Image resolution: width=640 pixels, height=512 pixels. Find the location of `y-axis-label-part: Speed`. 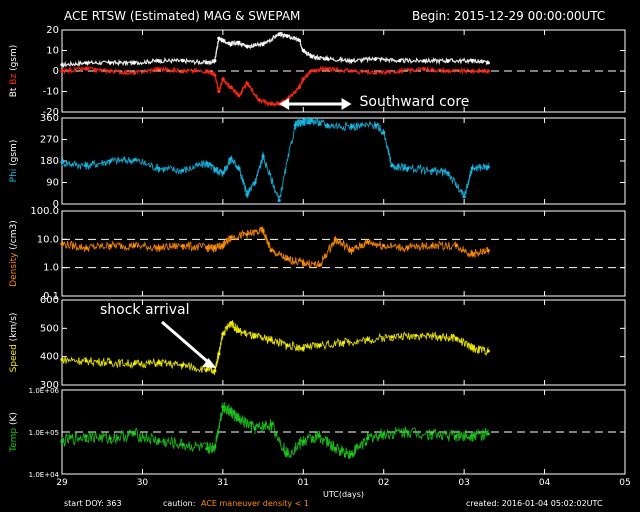

y-axis-label-part: Speed is located at coordinates (14, 358).